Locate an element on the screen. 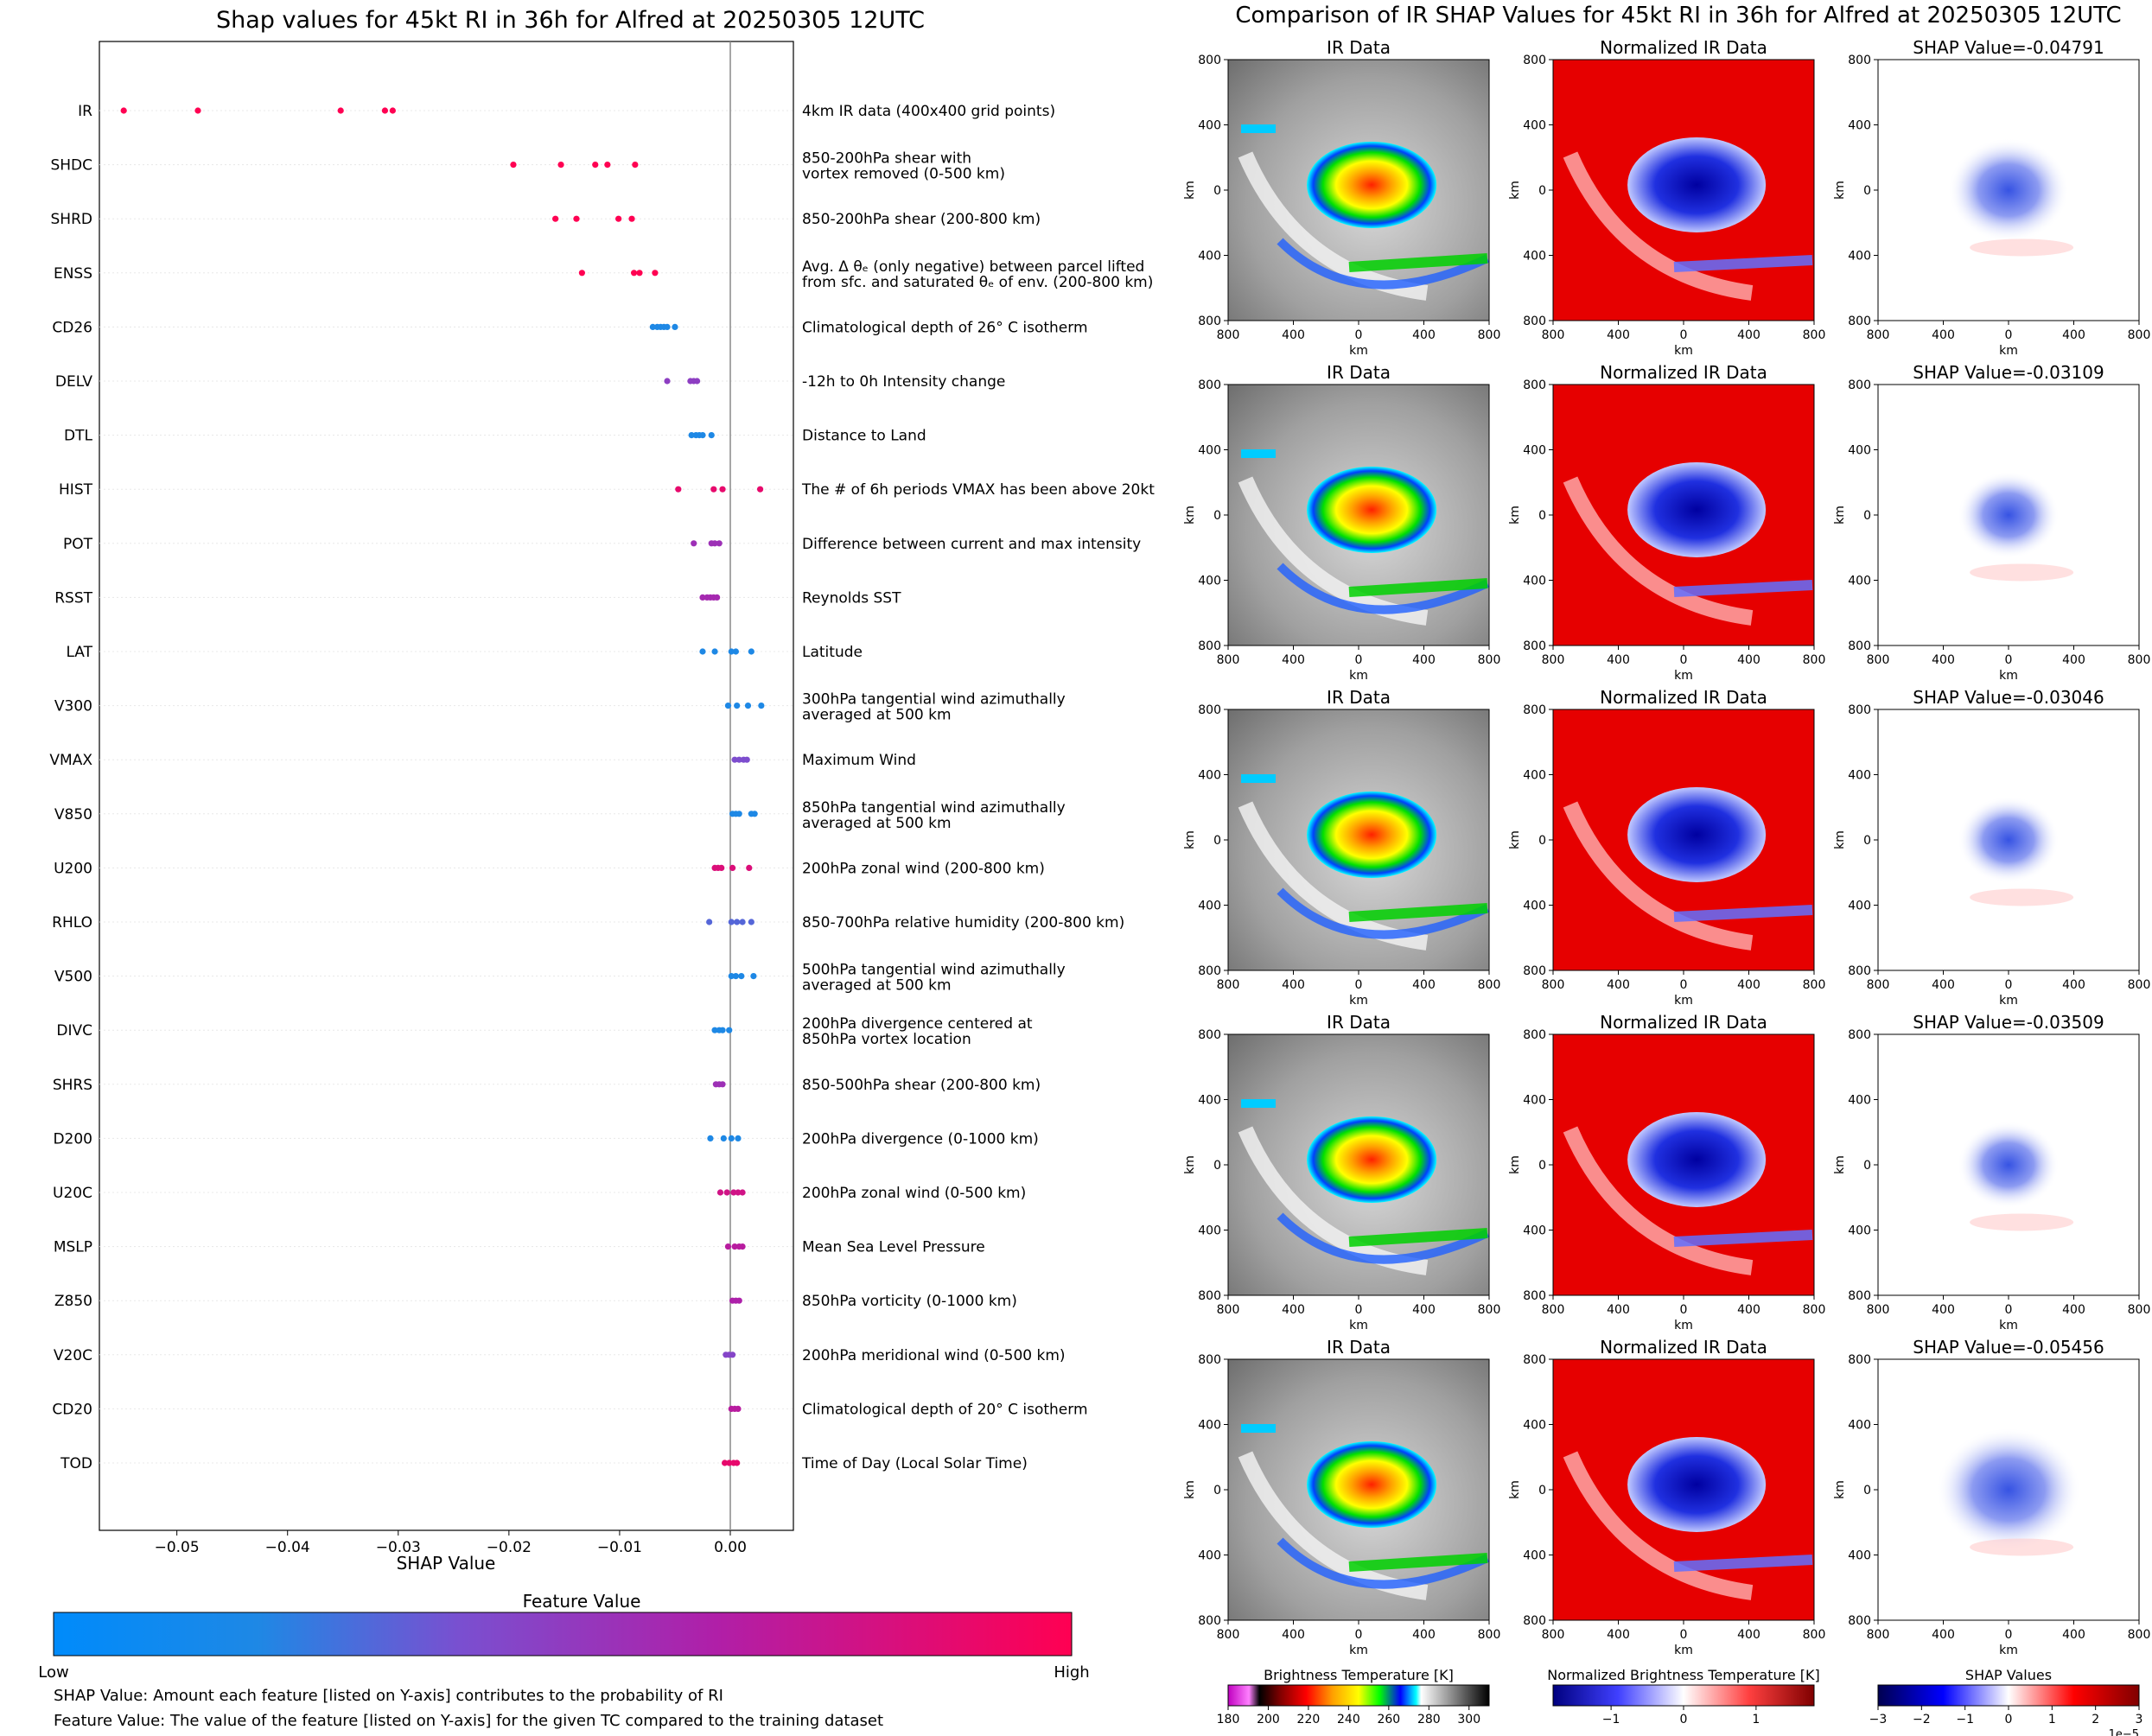 Image resolution: width=2152 pixels, height=1736 pixels. feature-code-label: V500 is located at coordinates (73, 977).